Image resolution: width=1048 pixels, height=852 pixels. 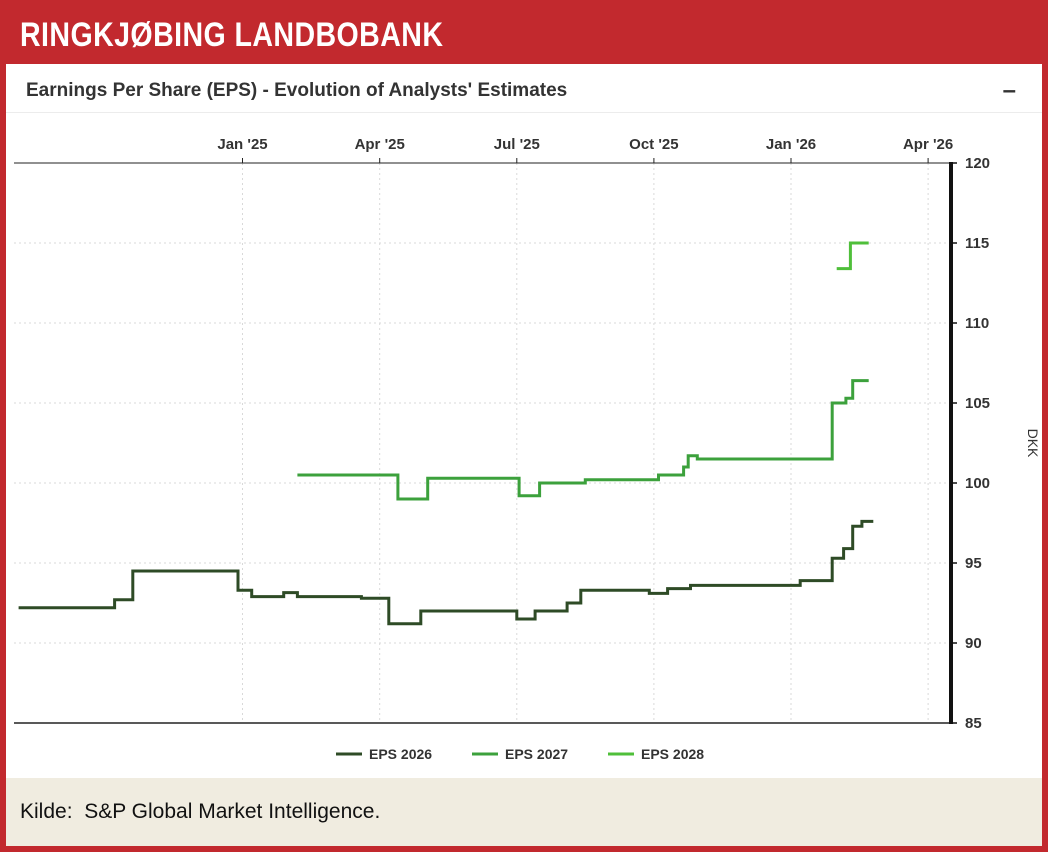 I want to click on collapse-button: –, so click(x=1009, y=91).